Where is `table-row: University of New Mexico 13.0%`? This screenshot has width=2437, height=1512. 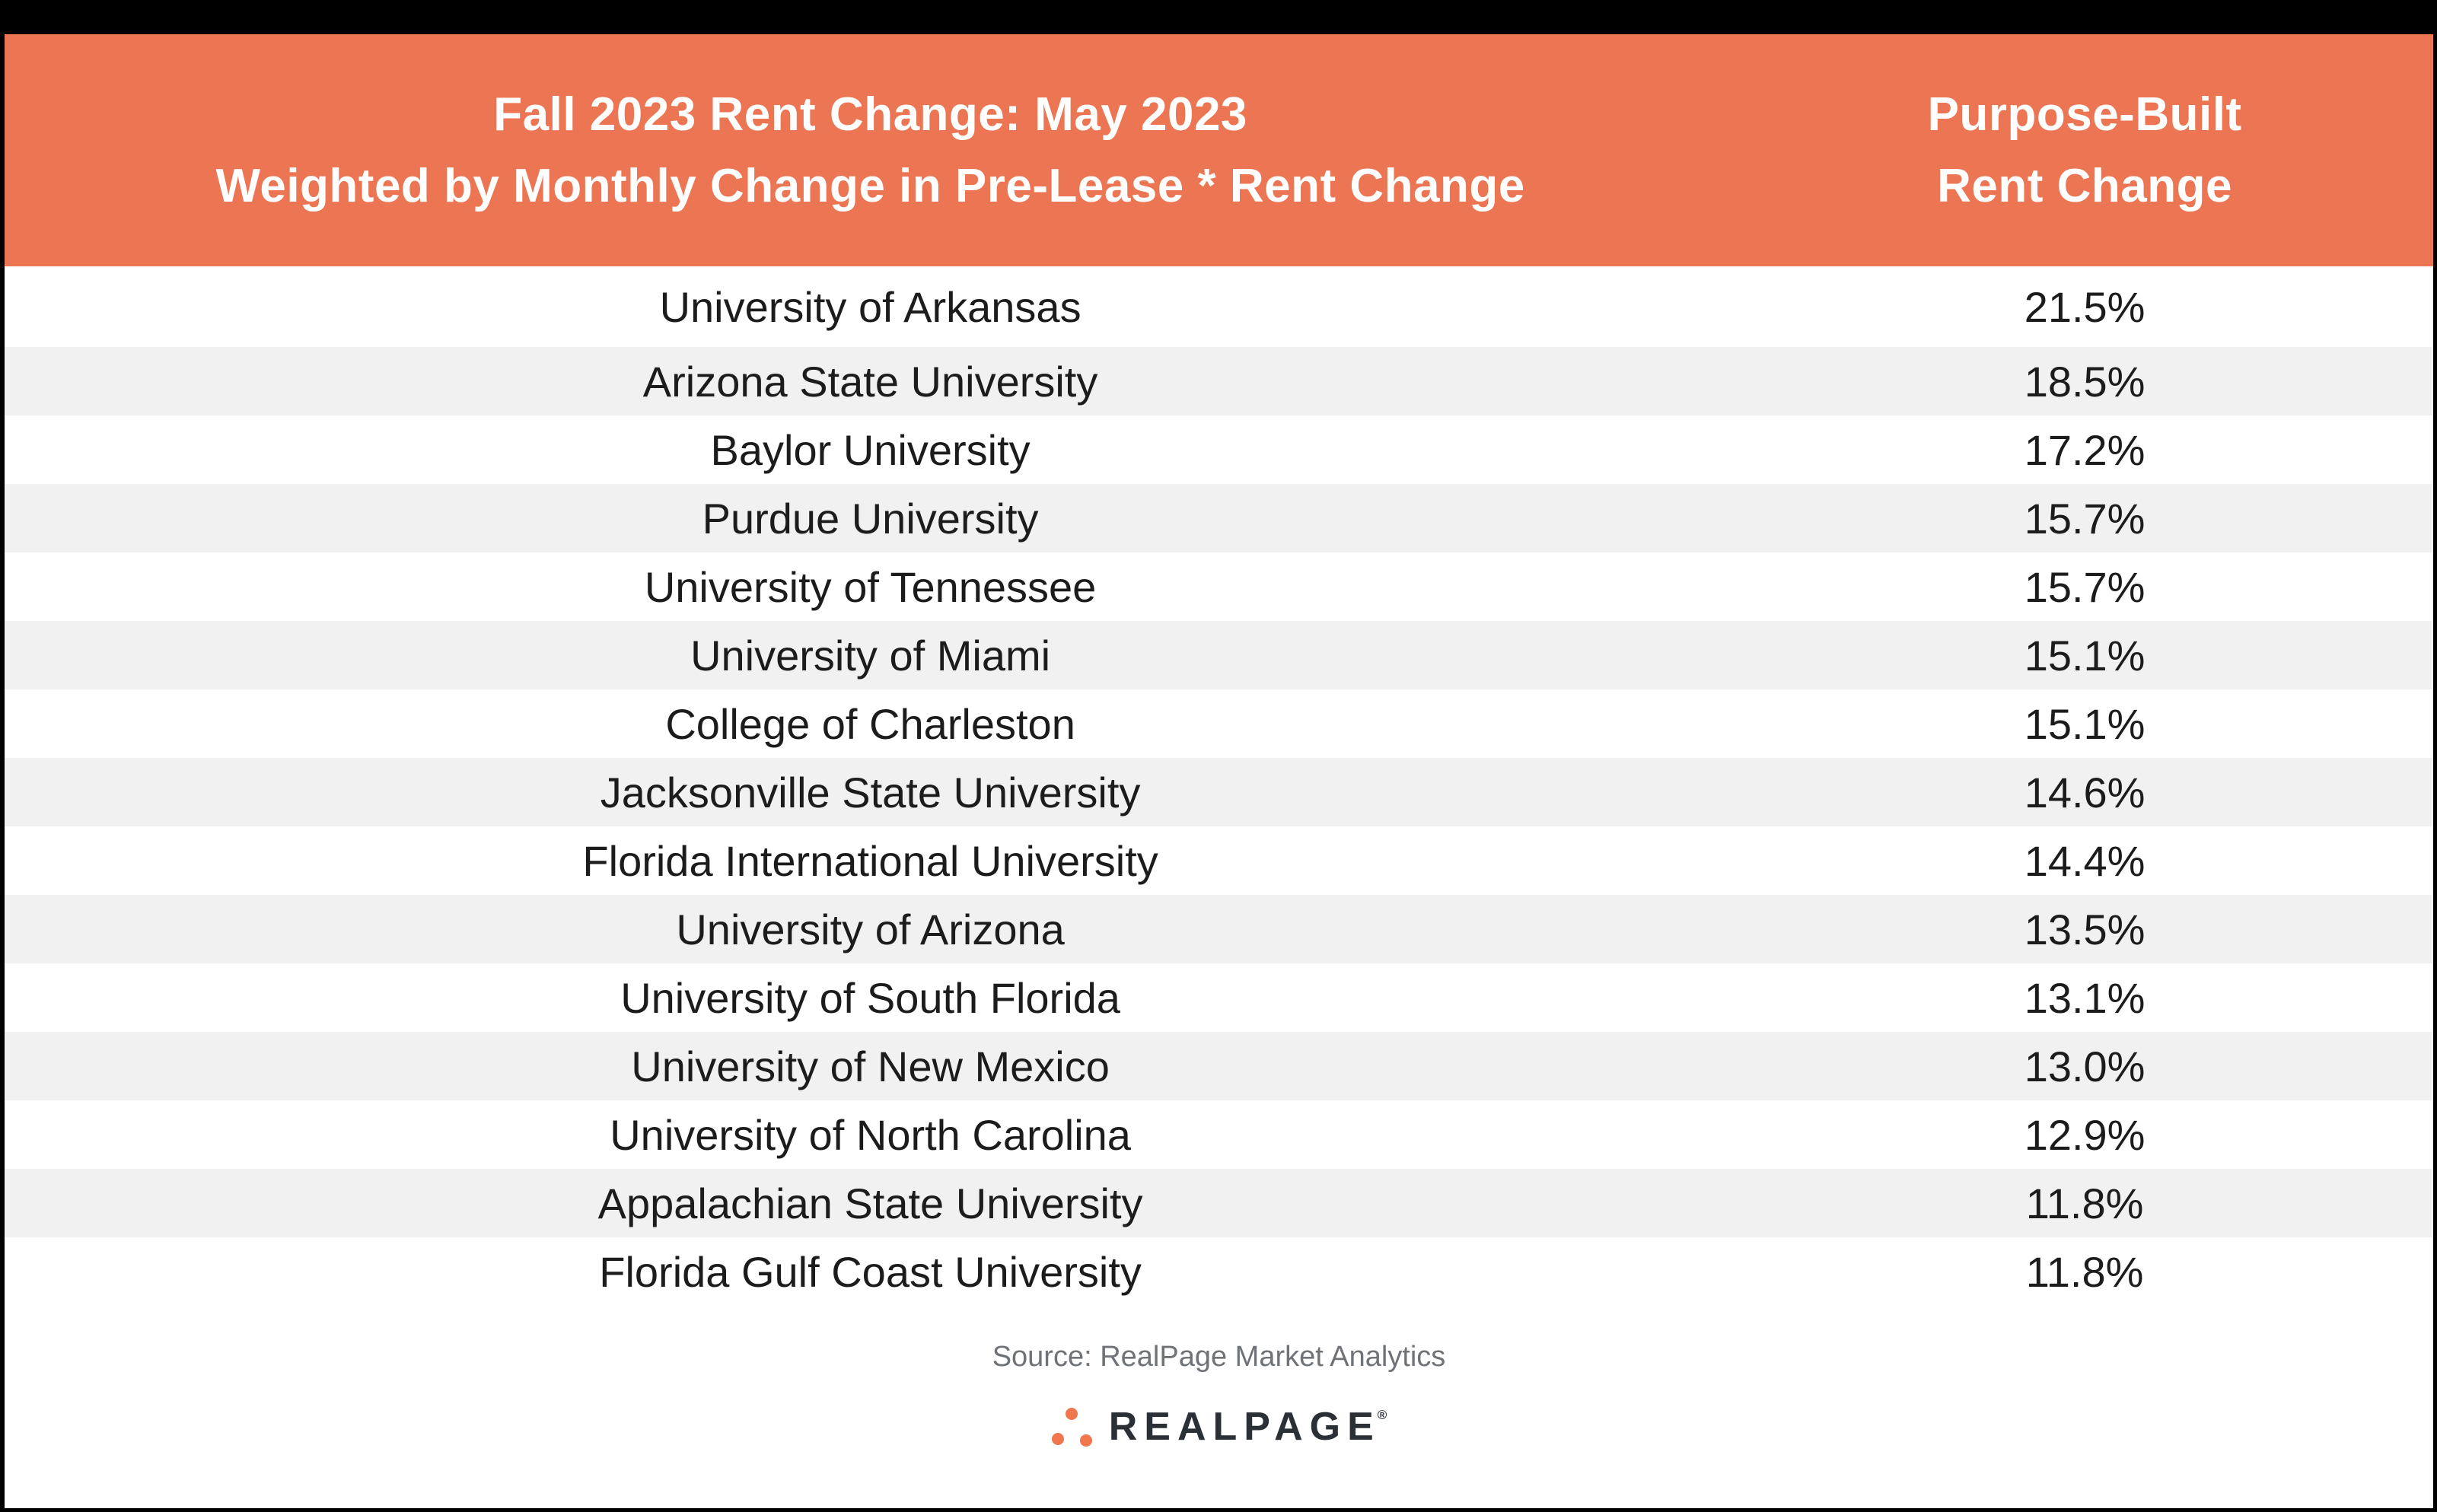 table-row: University of New Mexico 13.0% is located at coordinates (1219, 1066).